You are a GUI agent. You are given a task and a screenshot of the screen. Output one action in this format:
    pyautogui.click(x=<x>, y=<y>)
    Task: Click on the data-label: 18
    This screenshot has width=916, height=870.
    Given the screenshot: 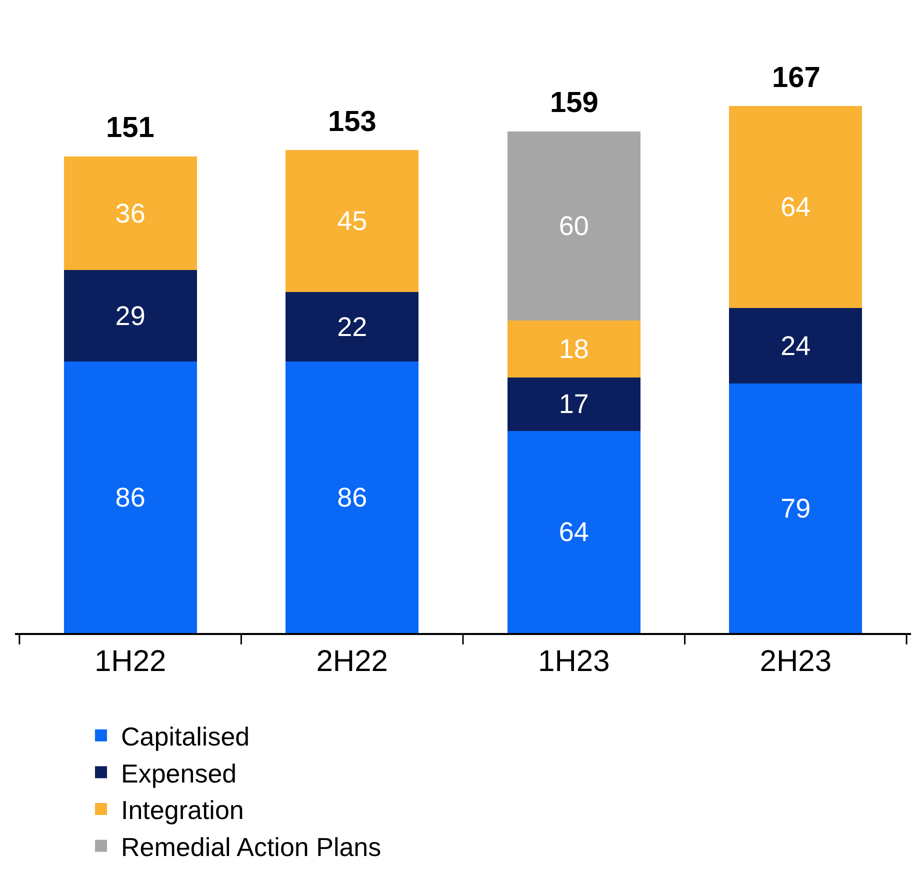 What is the action you would take?
    pyautogui.click(x=573, y=349)
    